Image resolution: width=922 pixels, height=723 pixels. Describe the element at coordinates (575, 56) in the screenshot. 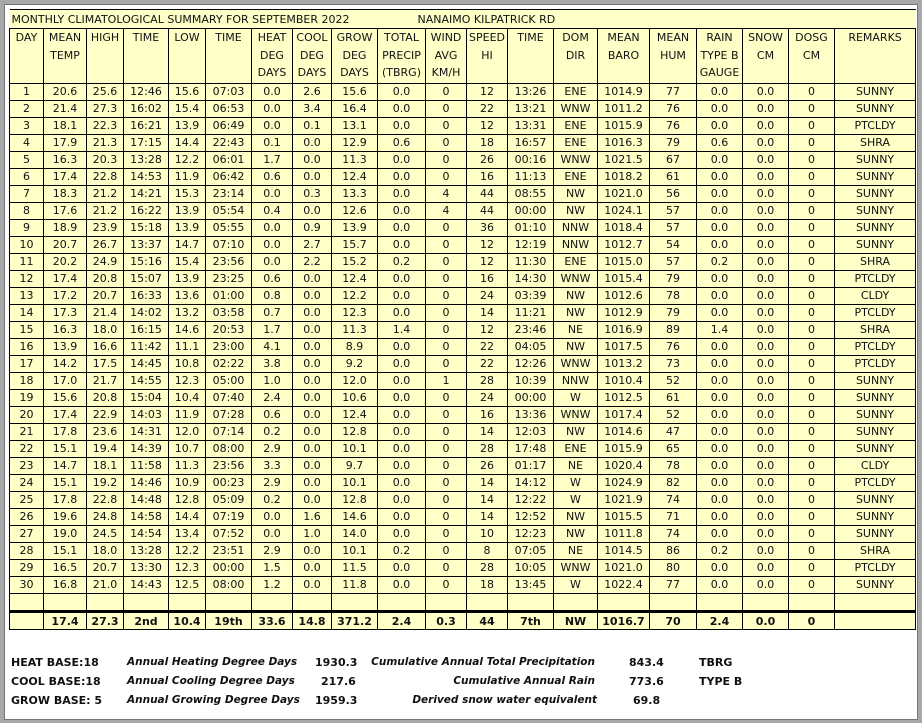

I see `column-header-dom-dir: DOM DIR` at that location.